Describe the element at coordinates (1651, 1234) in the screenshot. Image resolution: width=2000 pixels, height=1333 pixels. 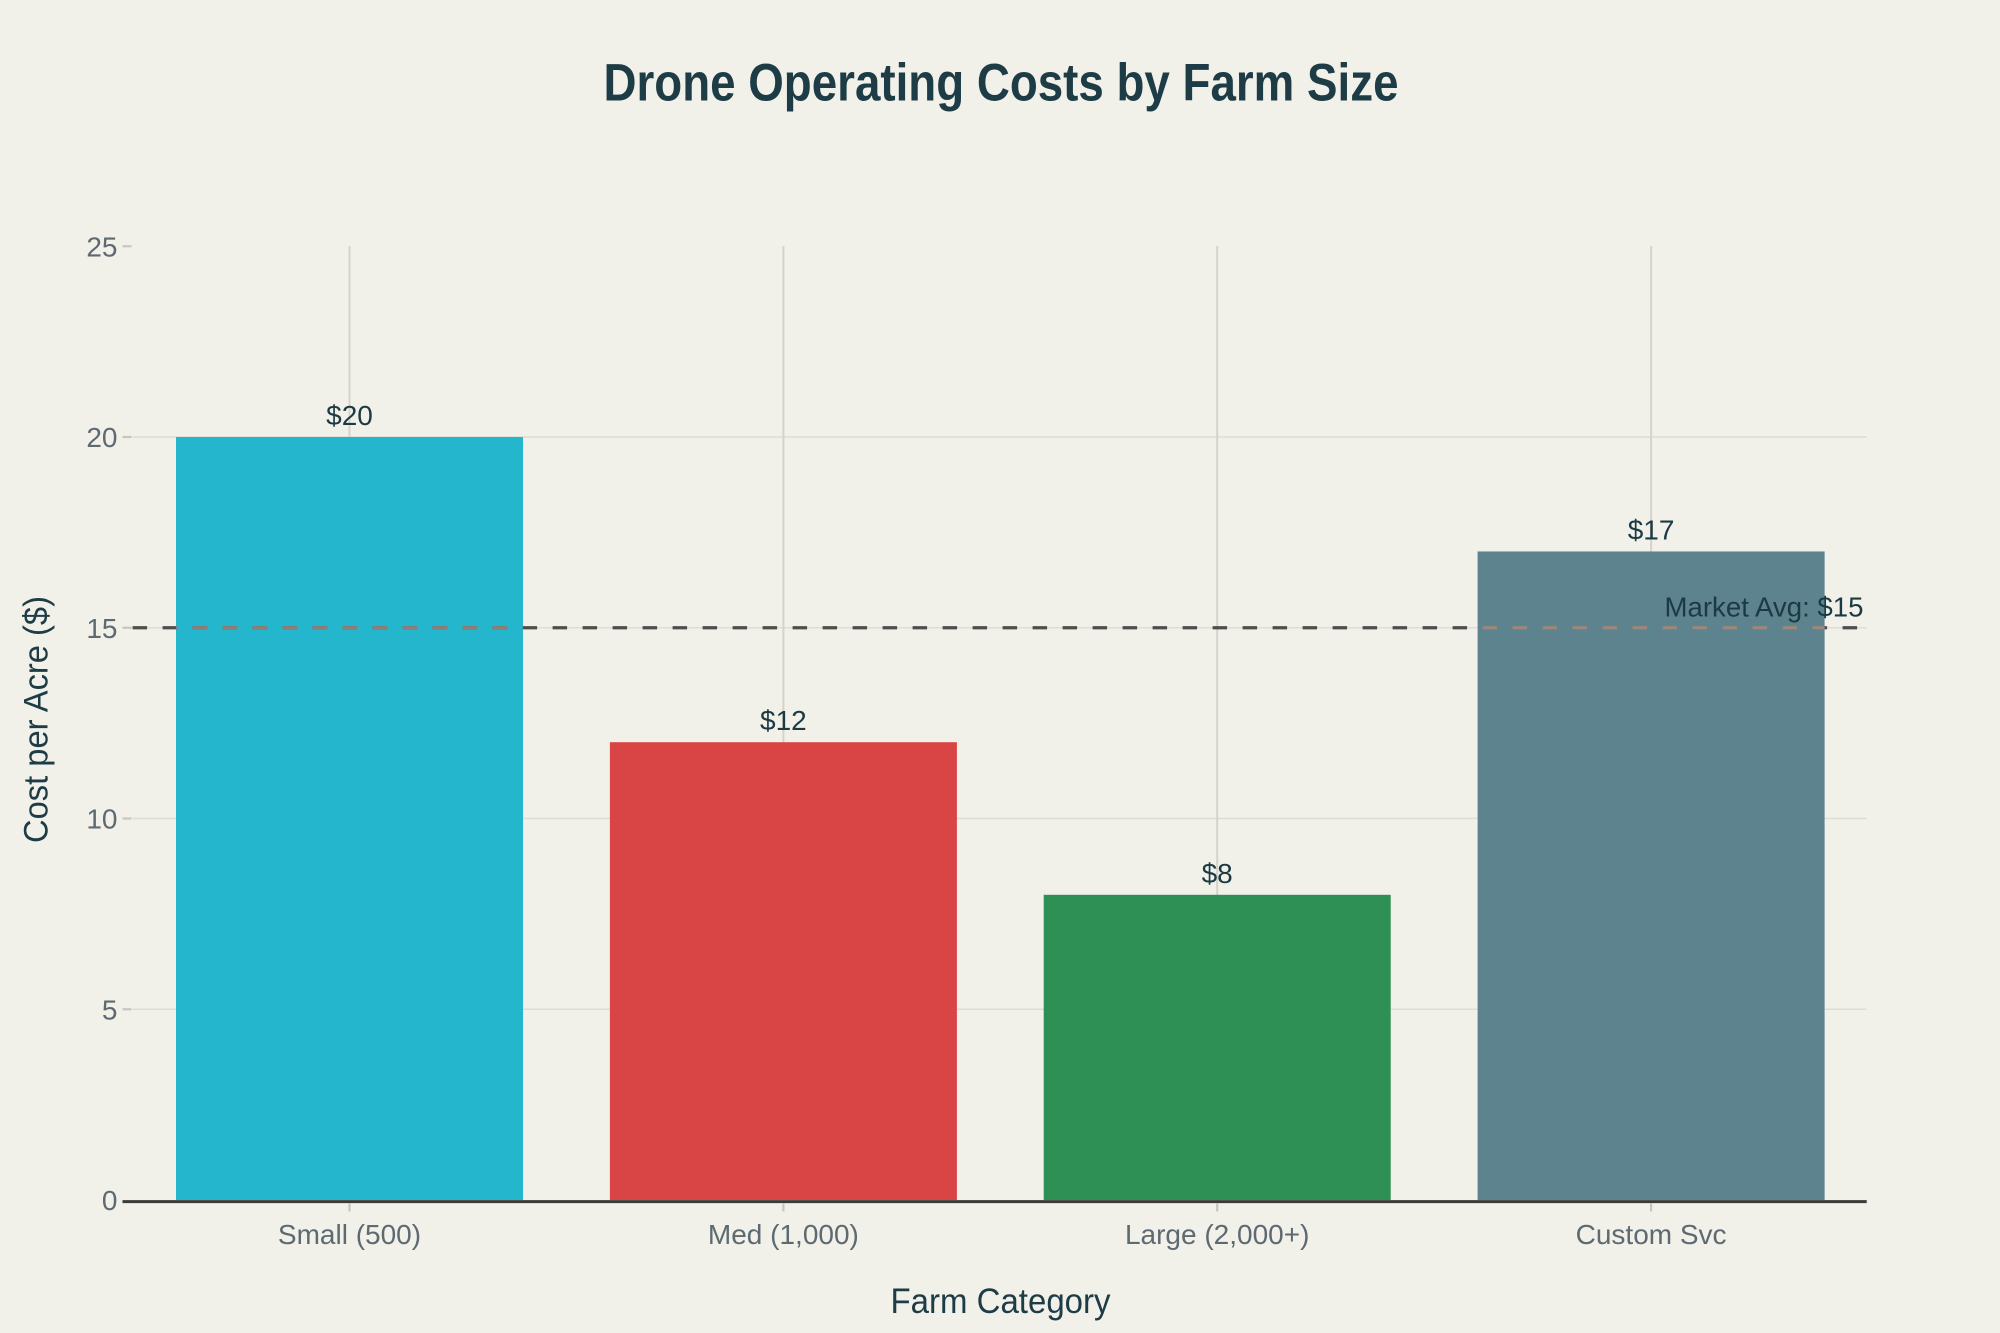
I see `svg-text: Custom Svc` at that location.